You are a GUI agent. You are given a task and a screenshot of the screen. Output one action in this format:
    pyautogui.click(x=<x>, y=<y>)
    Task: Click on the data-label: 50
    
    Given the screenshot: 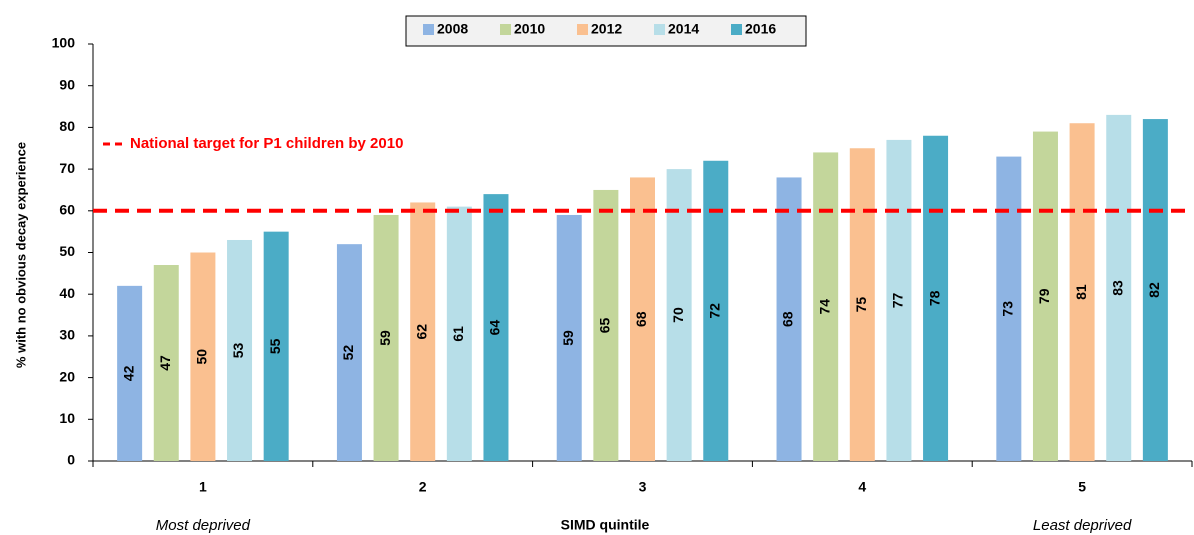 What is the action you would take?
    pyautogui.click(x=202, y=357)
    